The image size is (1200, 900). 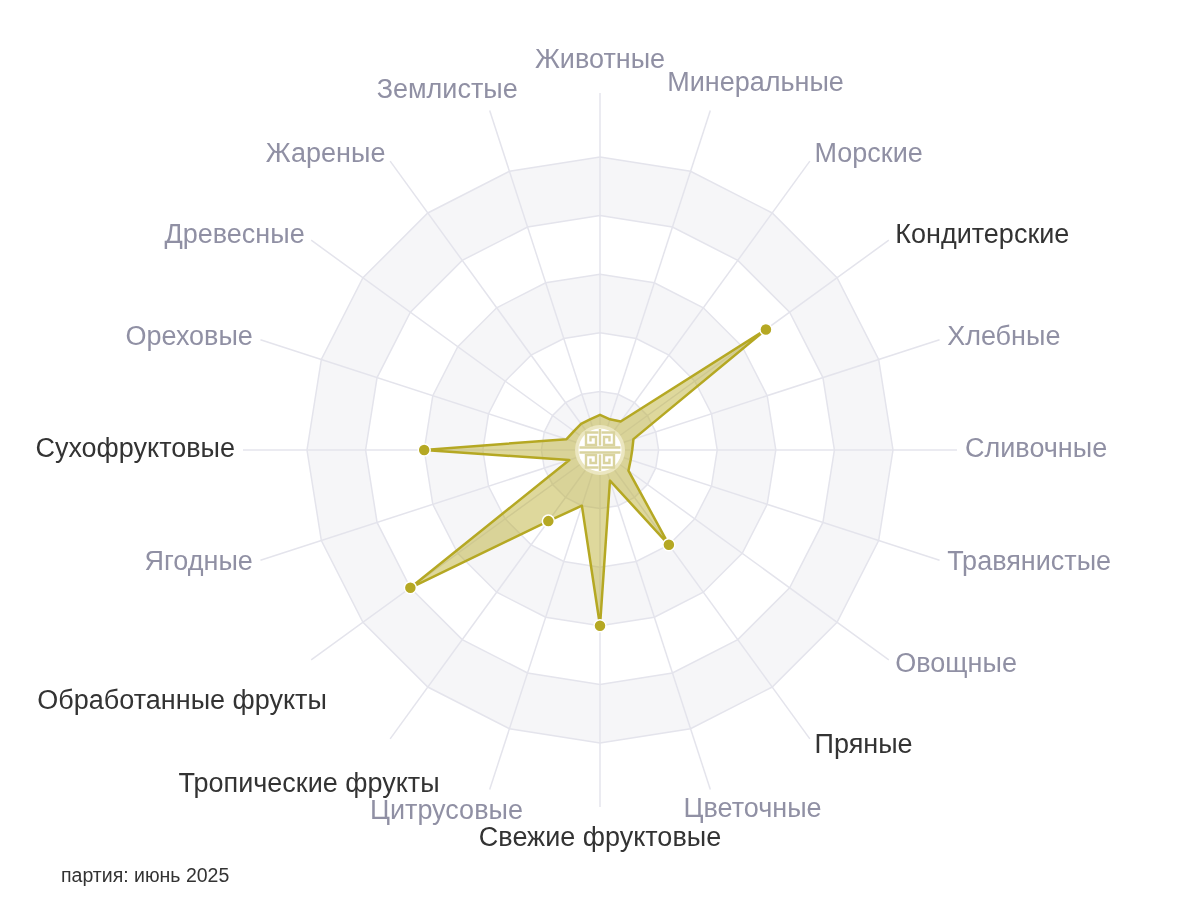 What do you see at coordinates (600, 59) in the screenshot?
I see `spoke-label: Животные` at bounding box center [600, 59].